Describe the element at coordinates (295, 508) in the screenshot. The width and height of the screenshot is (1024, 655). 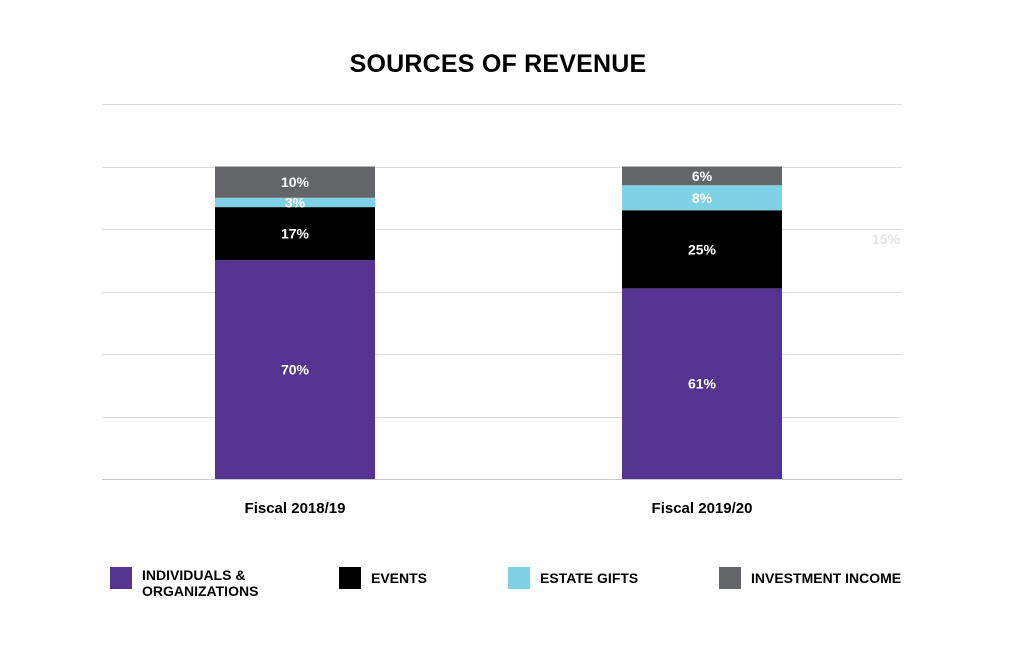
I see `x-tick-label: Fiscal 2018/19` at that location.